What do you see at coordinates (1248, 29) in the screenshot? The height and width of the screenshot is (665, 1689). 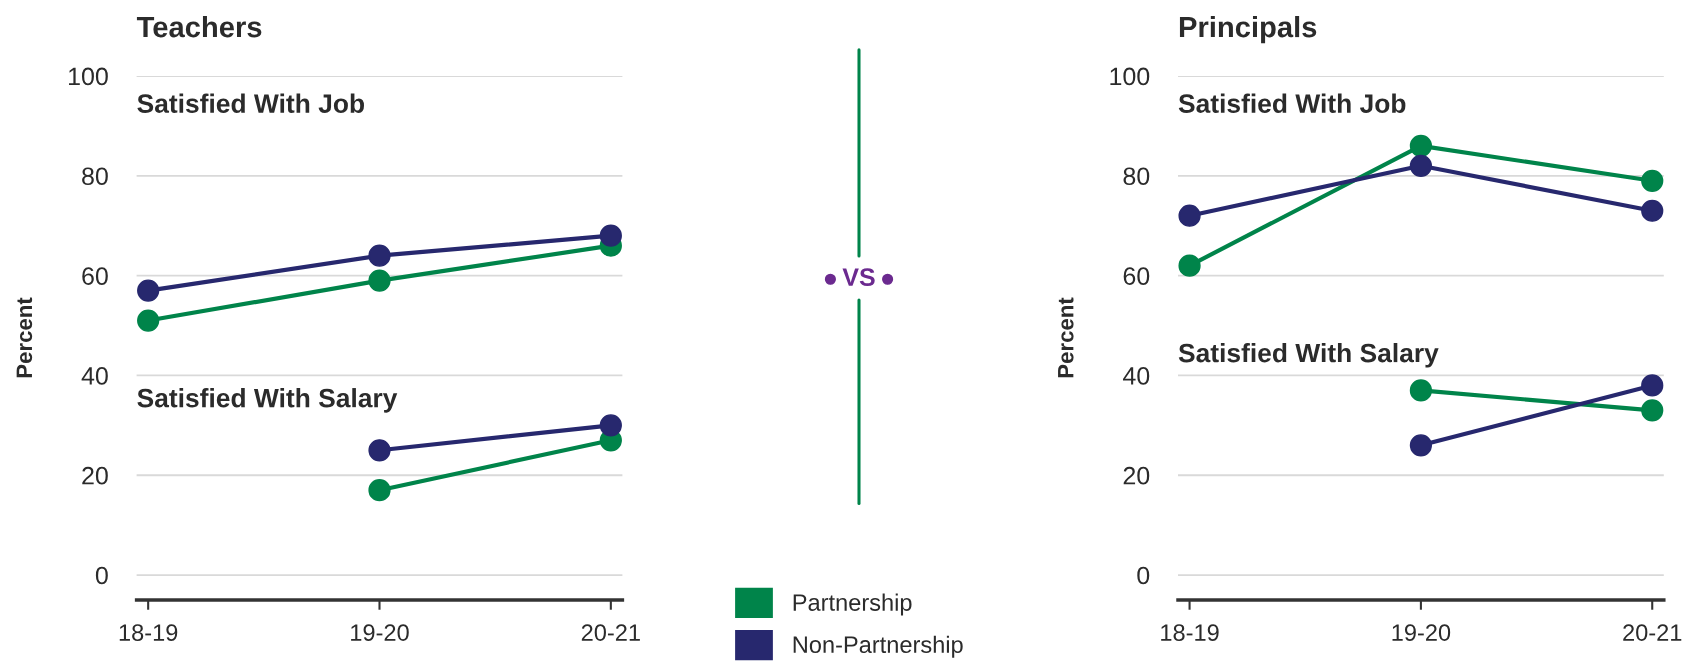 I see `chart-title: Principals` at bounding box center [1248, 29].